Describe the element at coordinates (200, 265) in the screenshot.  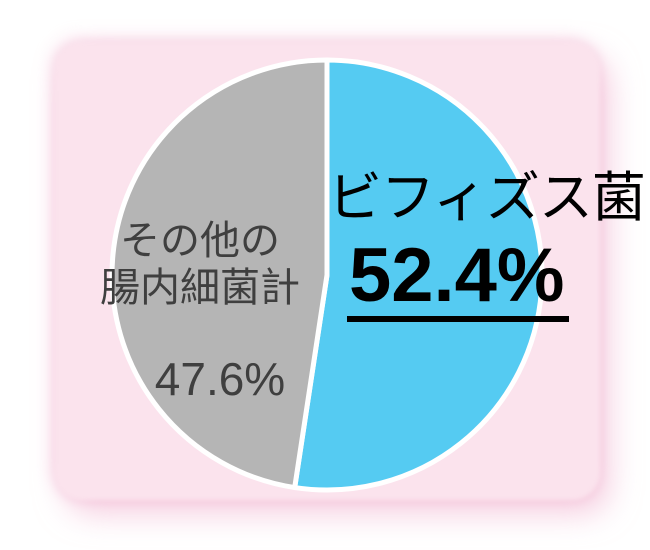
I see `other-slice-label: その他の 腸内細菌計` at that location.